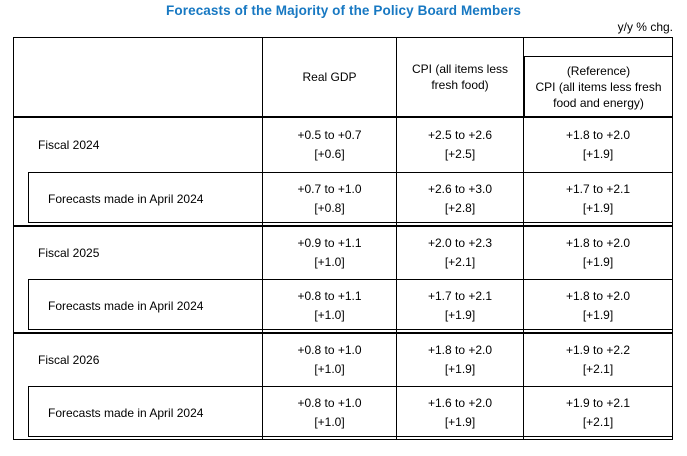 This screenshot has width=687, height=456. What do you see at coordinates (598, 350) in the screenshot?
I see `value-range: +1.9 to +2.2` at bounding box center [598, 350].